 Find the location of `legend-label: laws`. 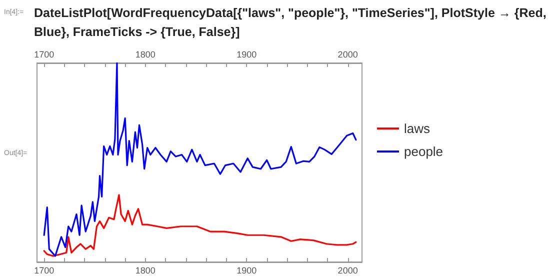

legend-label: laws is located at coordinates (417, 128).